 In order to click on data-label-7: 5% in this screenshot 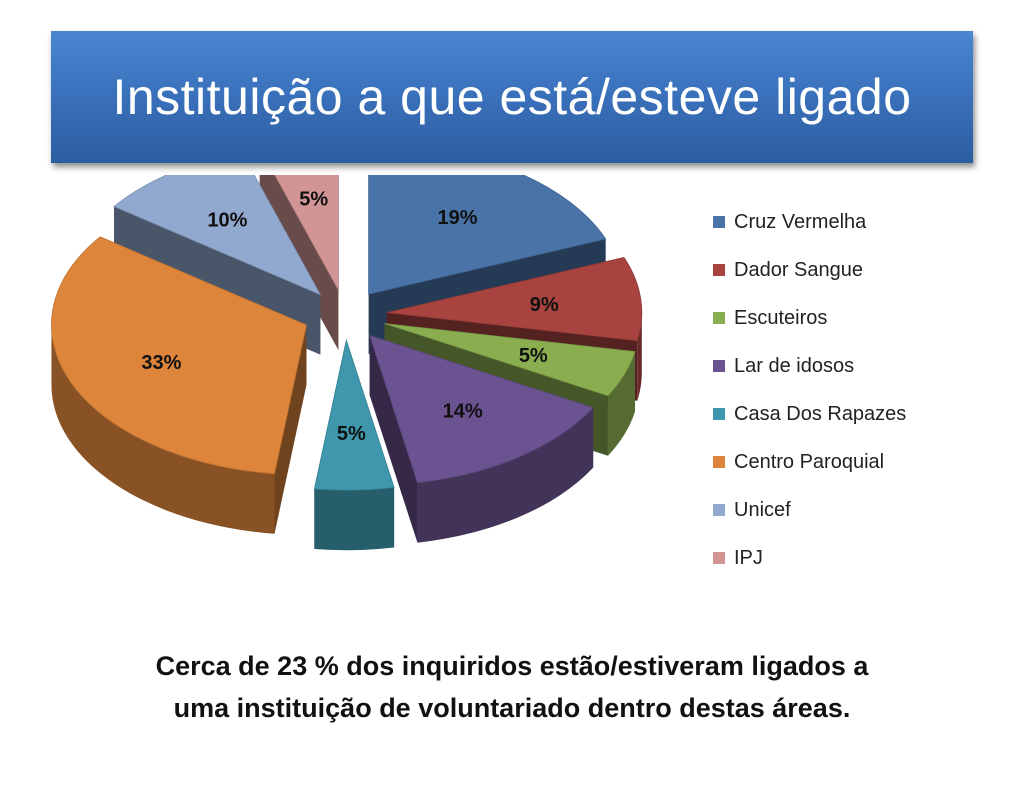, I will do `click(313, 199)`.